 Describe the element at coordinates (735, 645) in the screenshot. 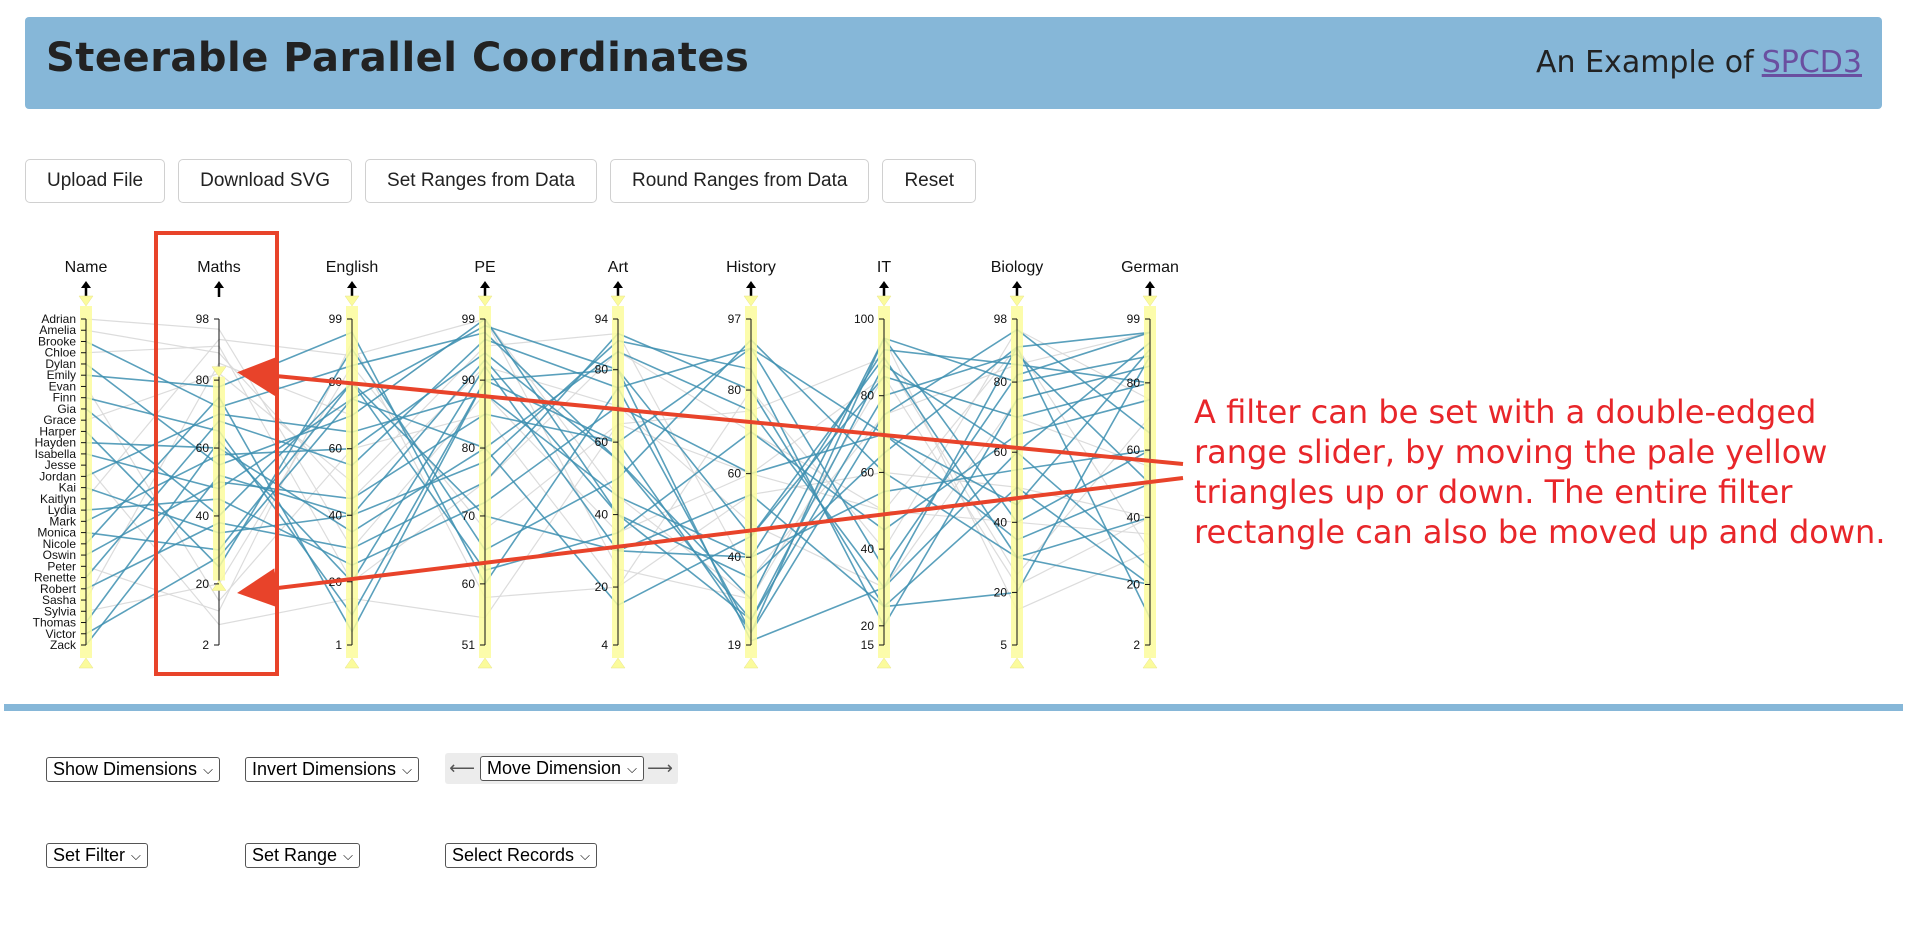

I see `tick-label: 19` at that location.